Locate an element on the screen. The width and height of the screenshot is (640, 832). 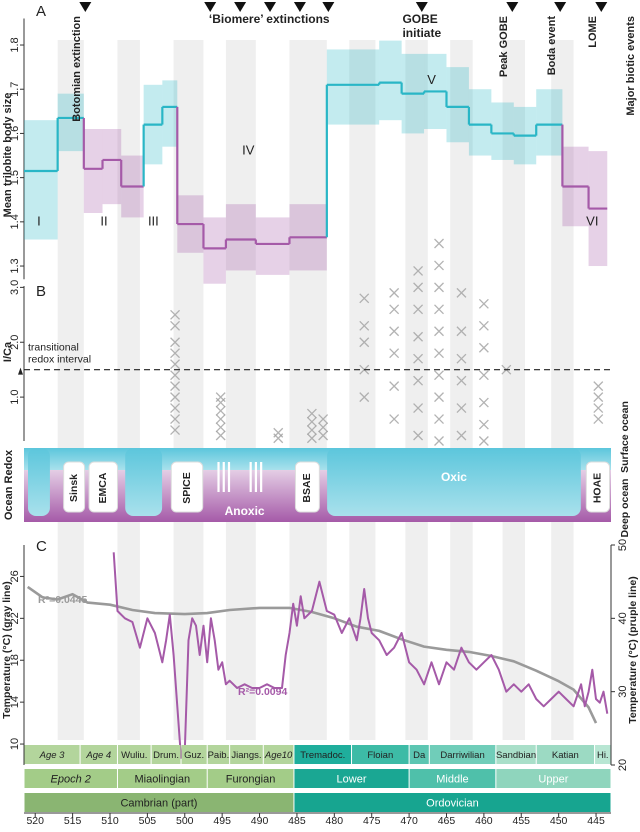
y-tick-label: 1.0 is located at coordinates (15, 396).